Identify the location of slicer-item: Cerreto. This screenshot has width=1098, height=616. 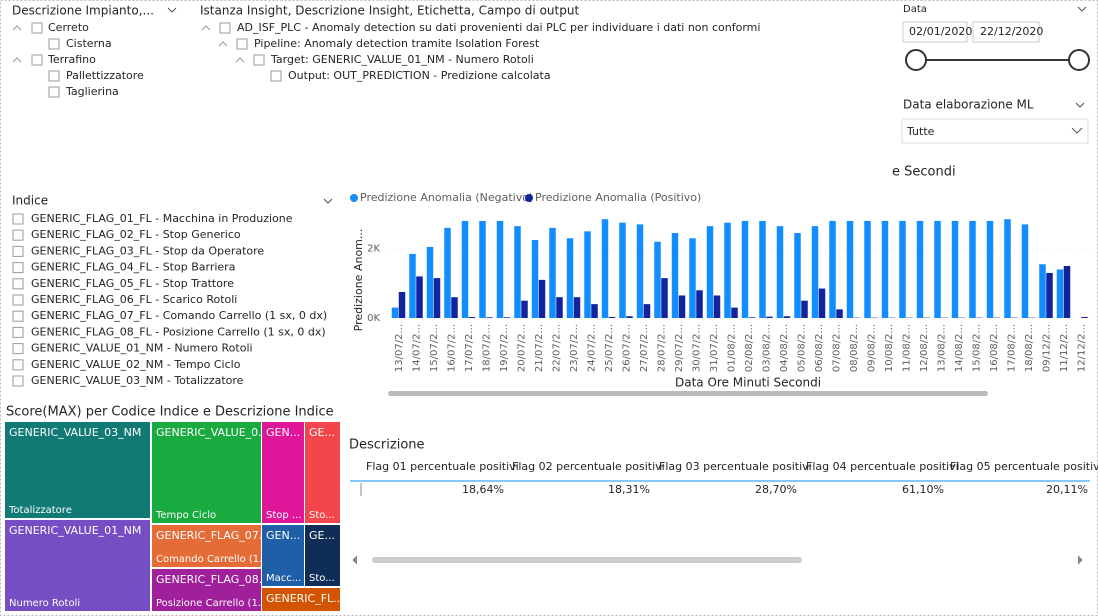
(68, 27).